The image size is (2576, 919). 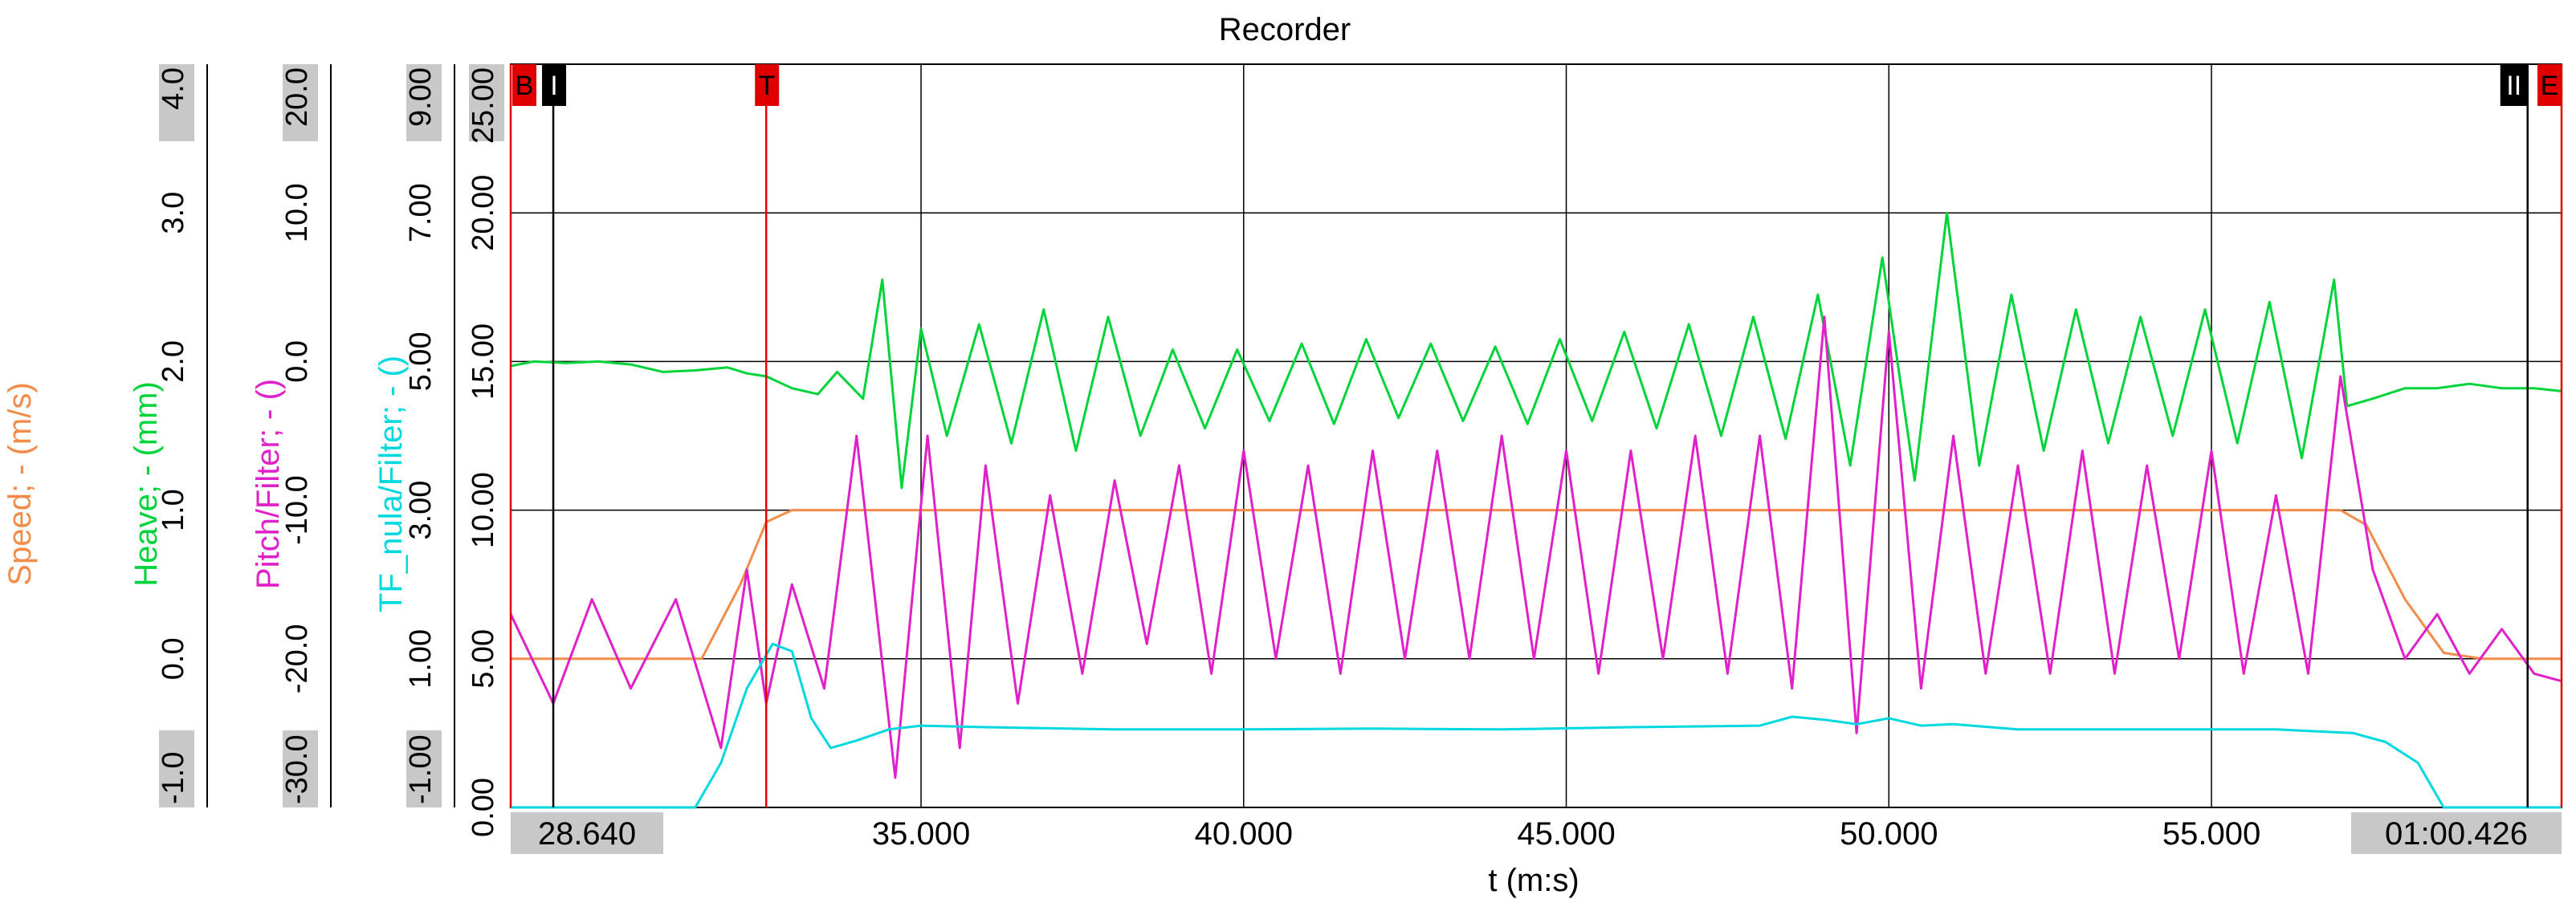 What do you see at coordinates (1244, 834) in the screenshot?
I see `x-tick-label: 40.000` at bounding box center [1244, 834].